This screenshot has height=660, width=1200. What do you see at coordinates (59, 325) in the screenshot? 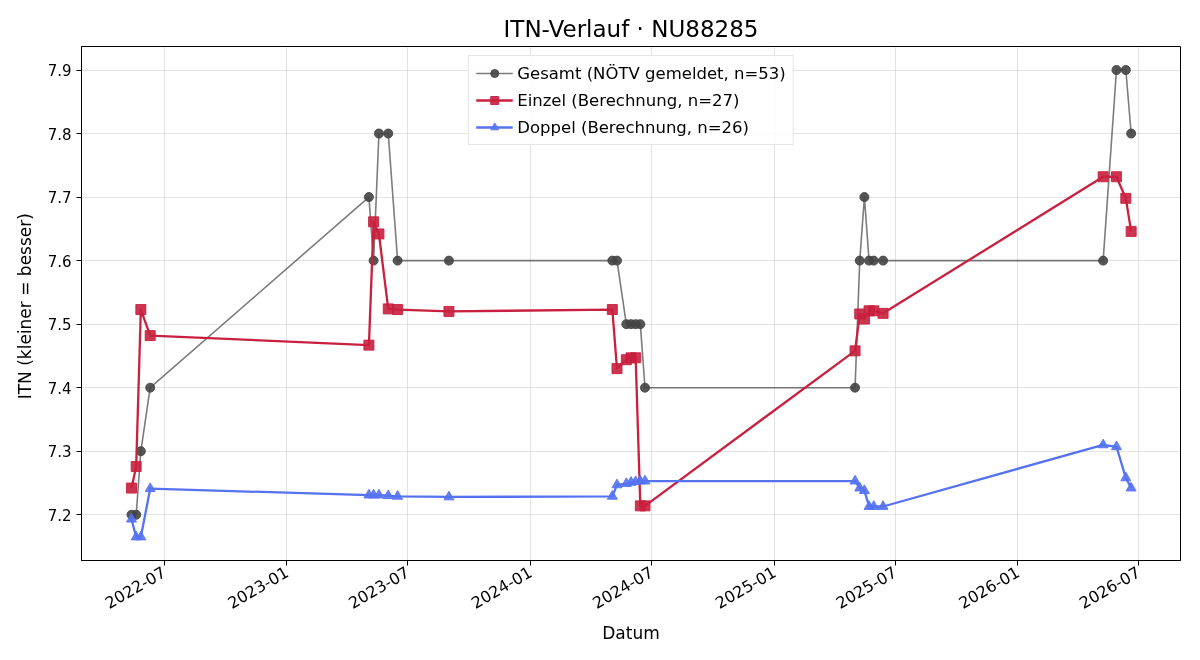
I see `y-tick-label: 7.5` at bounding box center [59, 325].